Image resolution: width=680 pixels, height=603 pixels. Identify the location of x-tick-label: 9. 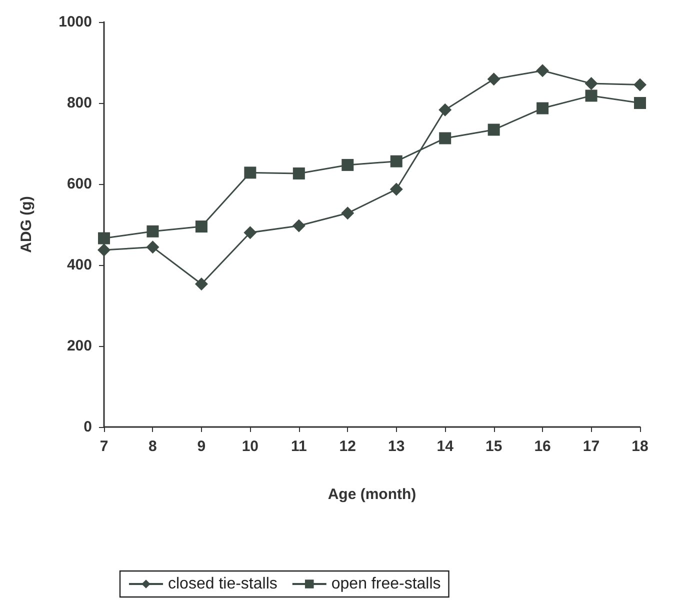
(201, 446).